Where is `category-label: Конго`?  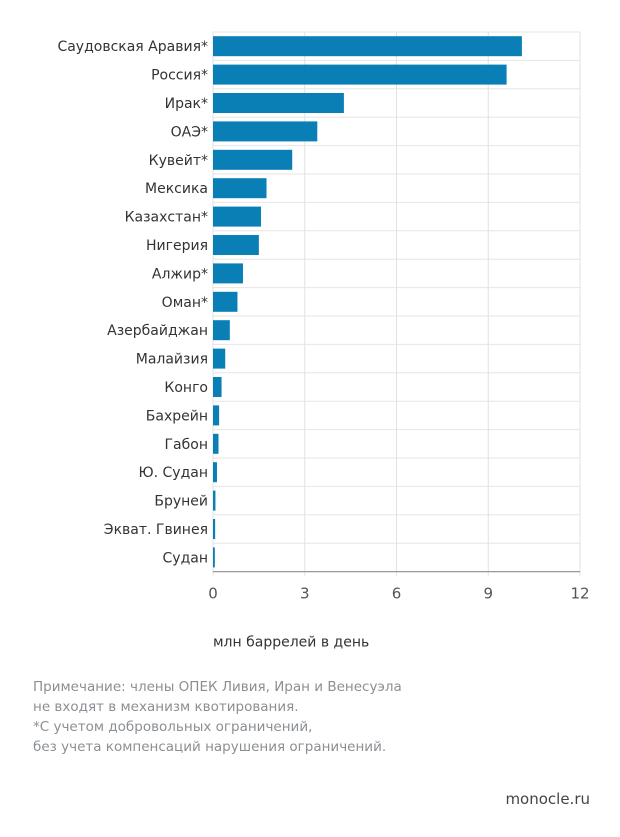 category-label: Конго is located at coordinates (186, 388).